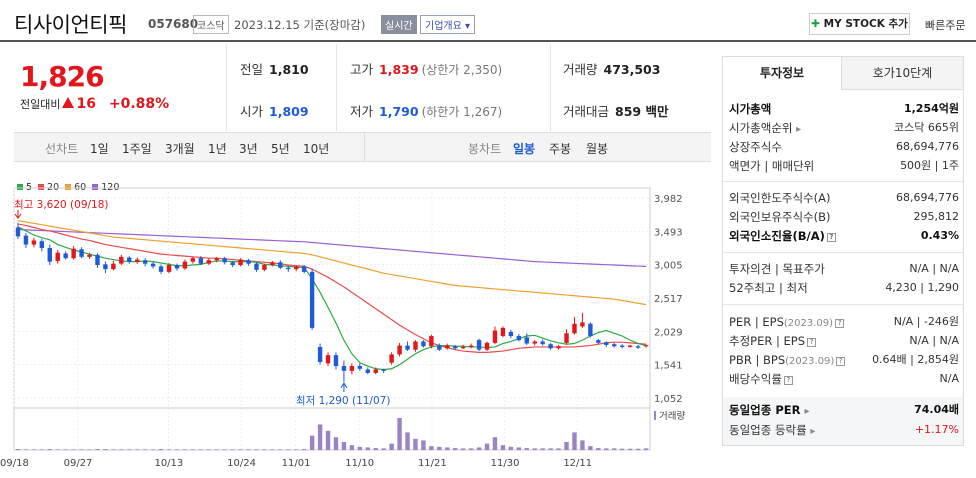 This screenshot has height=478, width=976. I want to click on up-triangle-icon, so click(68, 102).